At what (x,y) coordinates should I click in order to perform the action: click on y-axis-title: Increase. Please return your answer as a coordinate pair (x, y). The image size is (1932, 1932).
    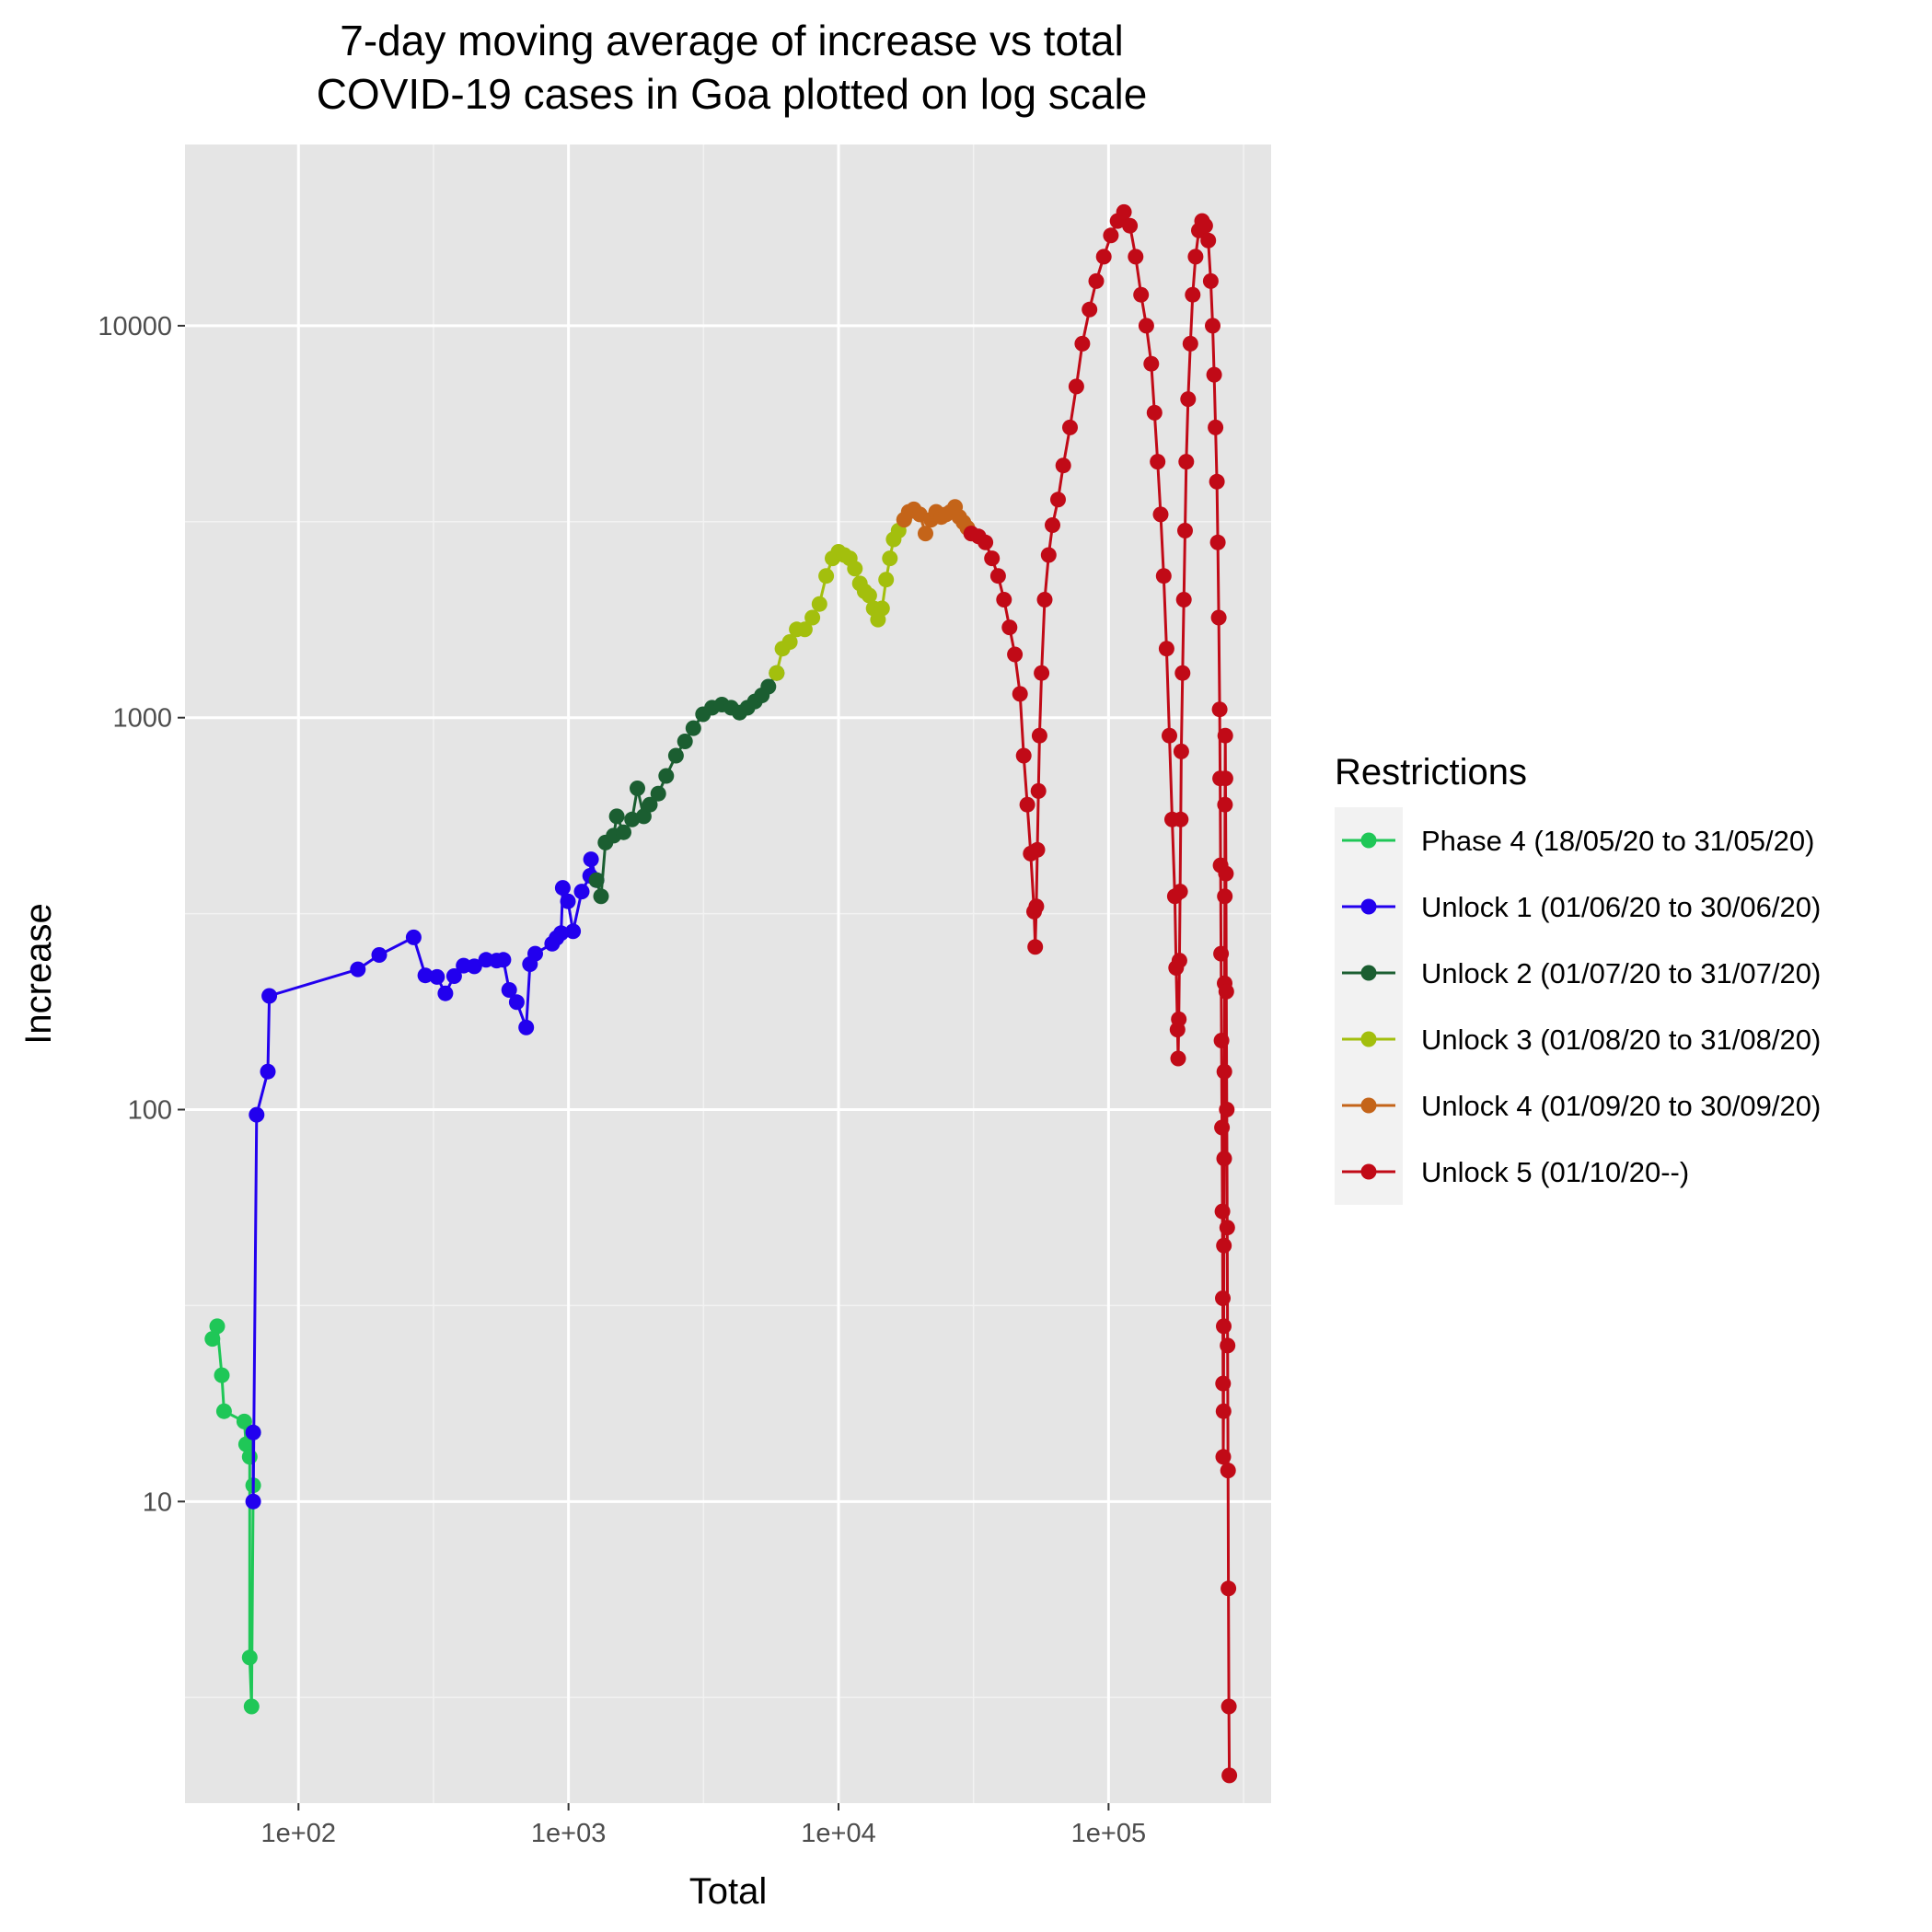
    Looking at the image, I should click on (38, 973).